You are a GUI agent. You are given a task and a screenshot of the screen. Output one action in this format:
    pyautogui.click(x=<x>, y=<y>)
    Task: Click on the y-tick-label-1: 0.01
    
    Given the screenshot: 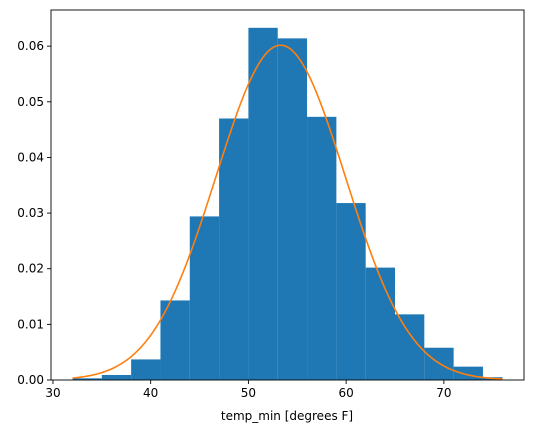 What is the action you would take?
    pyautogui.click(x=30, y=324)
    